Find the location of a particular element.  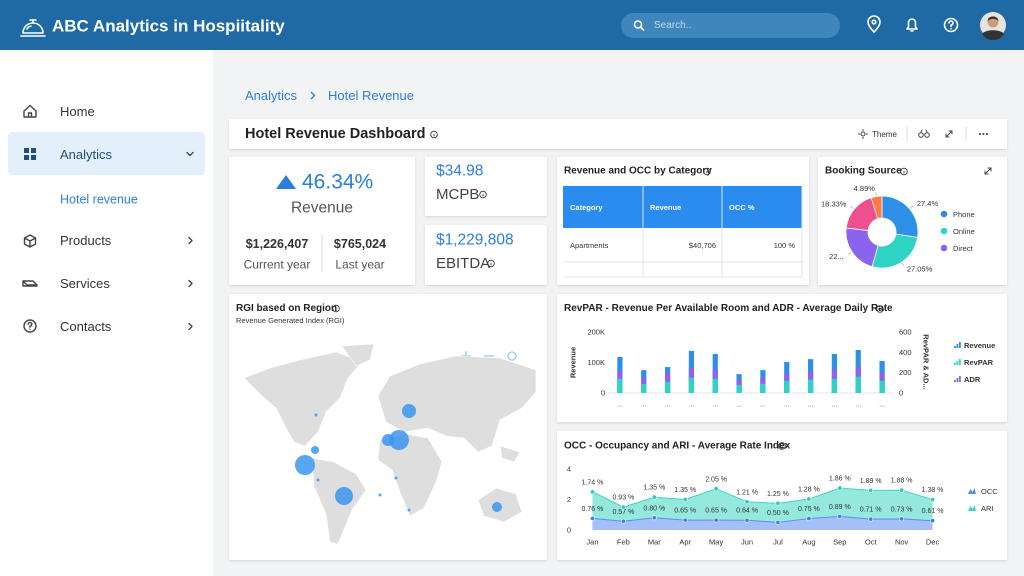

kpi-label: MCPB is located at coordinates (457, 194).